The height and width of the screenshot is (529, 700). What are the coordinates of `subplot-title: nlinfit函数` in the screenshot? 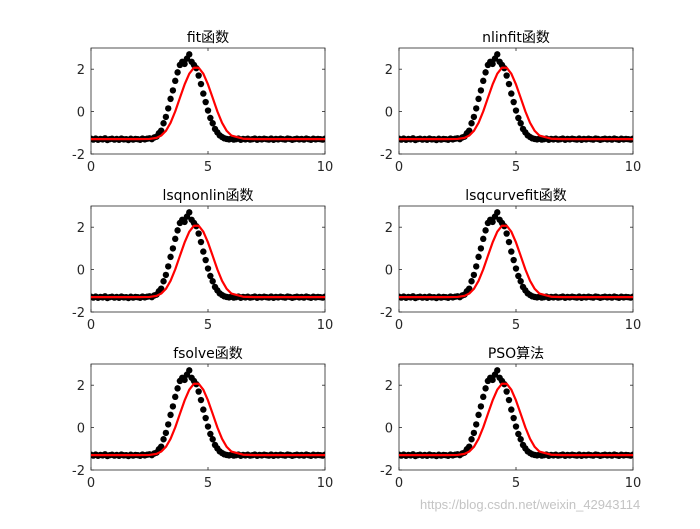 It's located at (516, 38).